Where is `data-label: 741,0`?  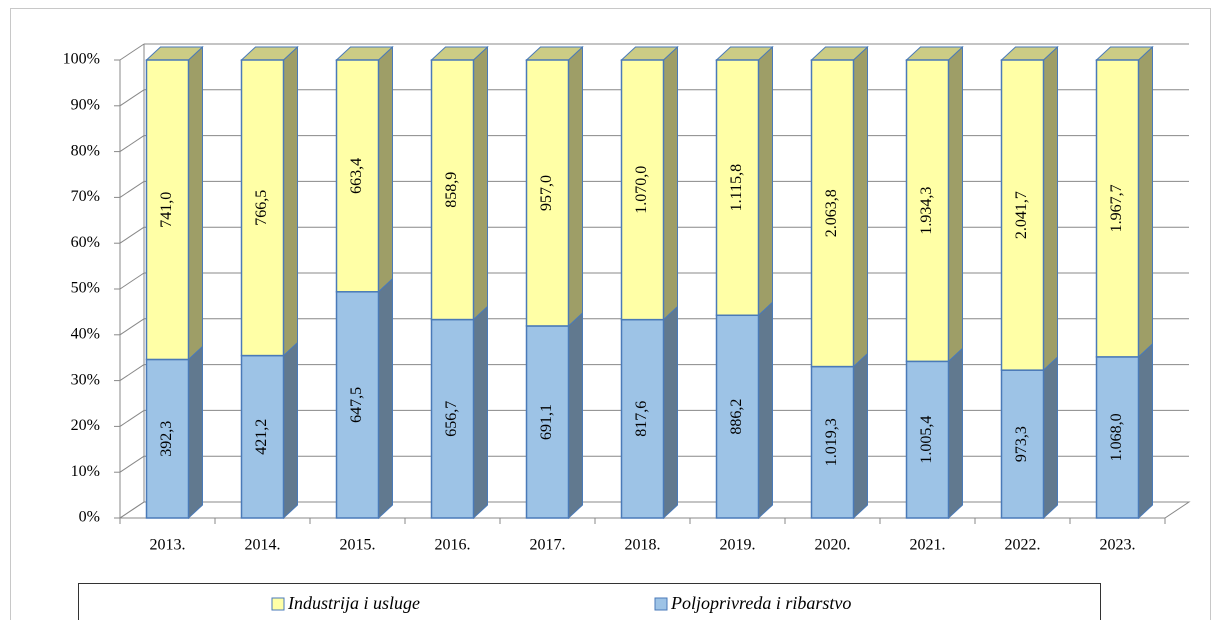
data-label: 741,0 is located at coordinates (166, 210).